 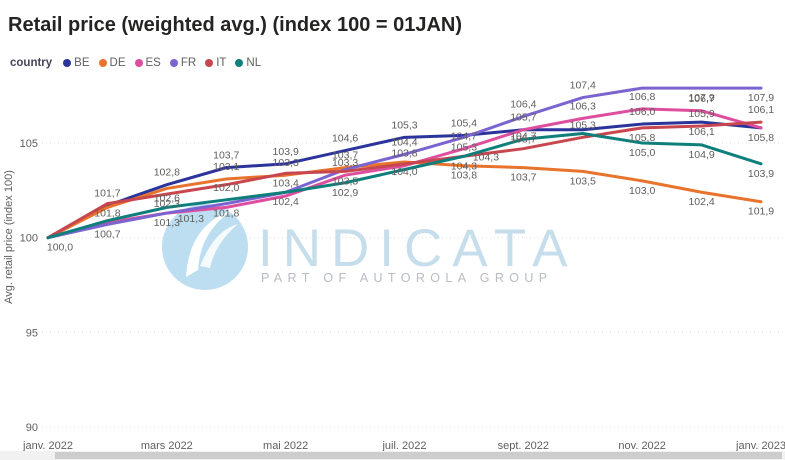 What do you see at coordinates (153, 63) in the screenshot?
I see `legend-label-ES: ES` at bounding box center [153, 63].